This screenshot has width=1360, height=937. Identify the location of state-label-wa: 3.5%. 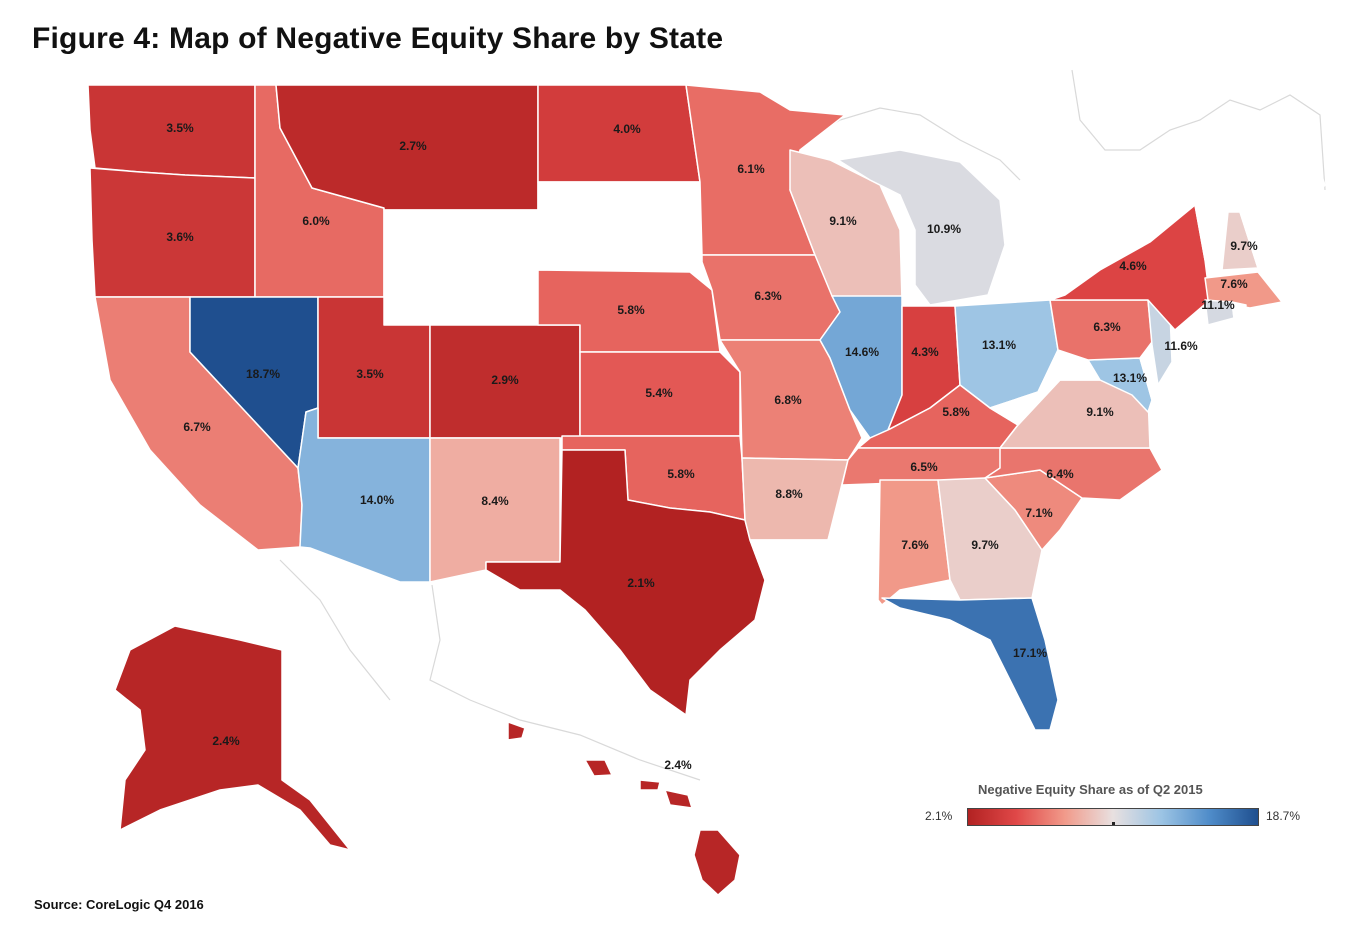
(180, 128).